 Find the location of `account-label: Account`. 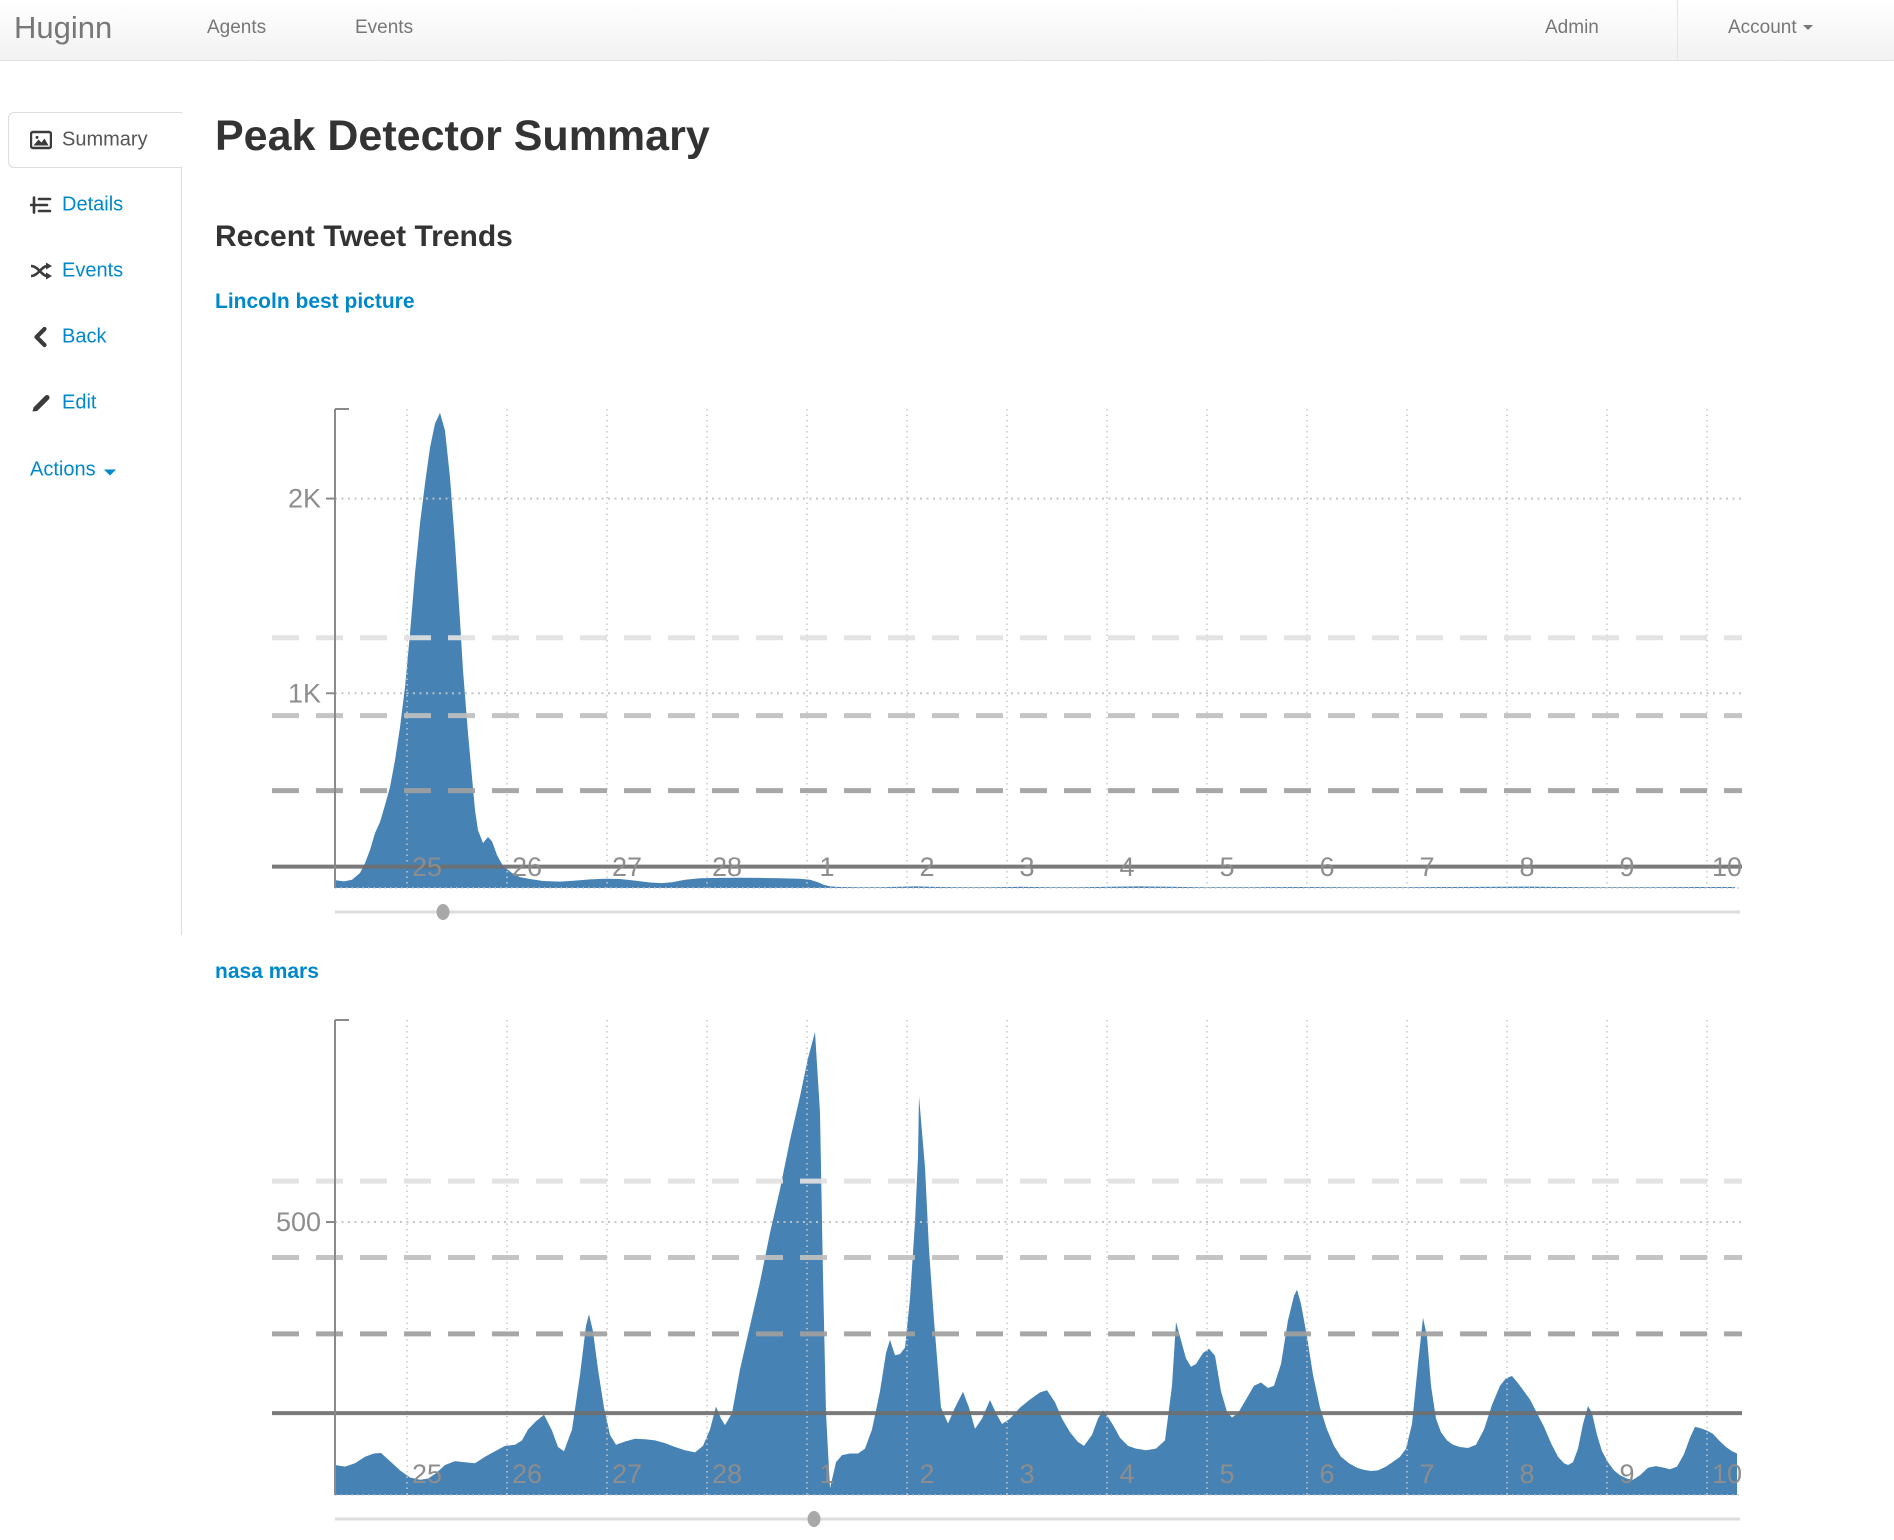

account-label: Account is located at coordinates (1762, 27).